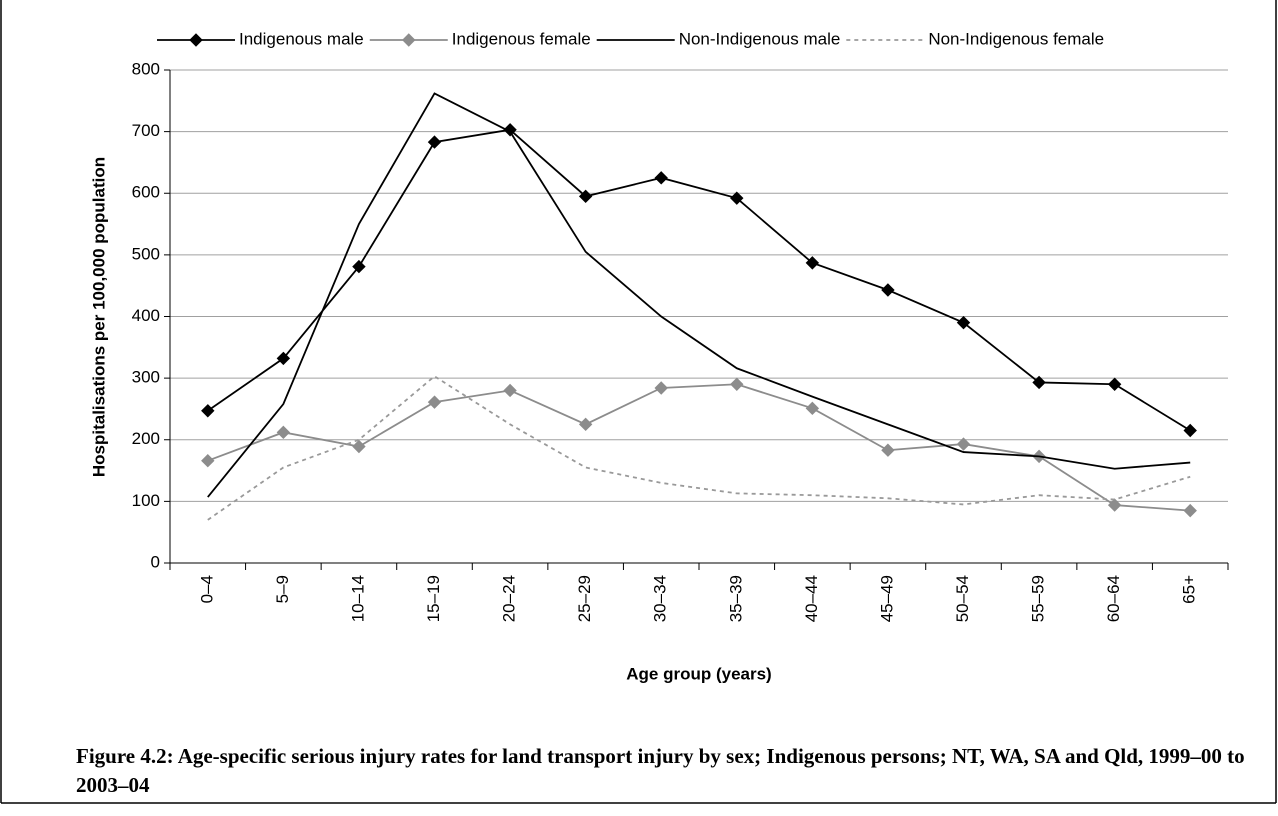 This screenshot has width=1278, height=816. I want to click on legend-label: Non-Indigenous female, so click(1016, 38).